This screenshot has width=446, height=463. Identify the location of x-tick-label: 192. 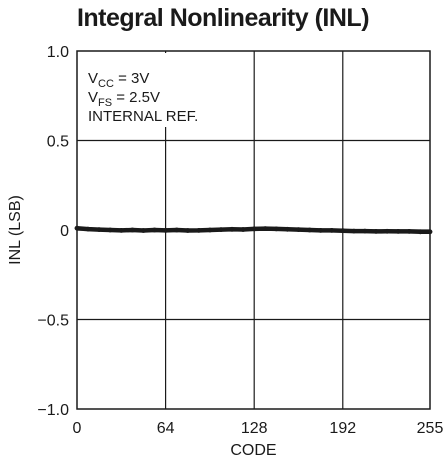
(342, 428).